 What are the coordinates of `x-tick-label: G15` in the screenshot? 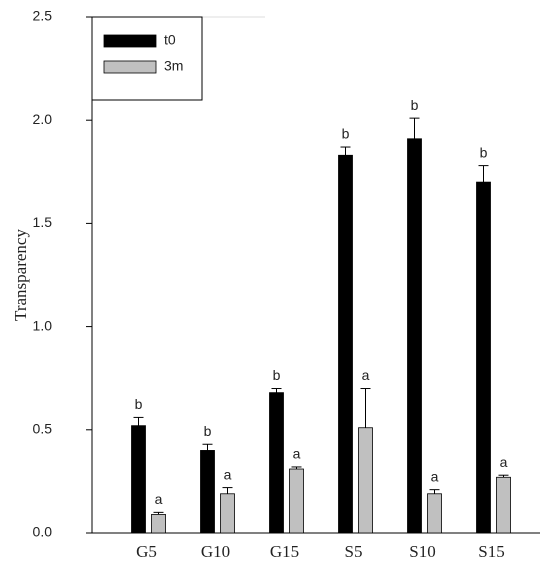 It's located at (284, 551).